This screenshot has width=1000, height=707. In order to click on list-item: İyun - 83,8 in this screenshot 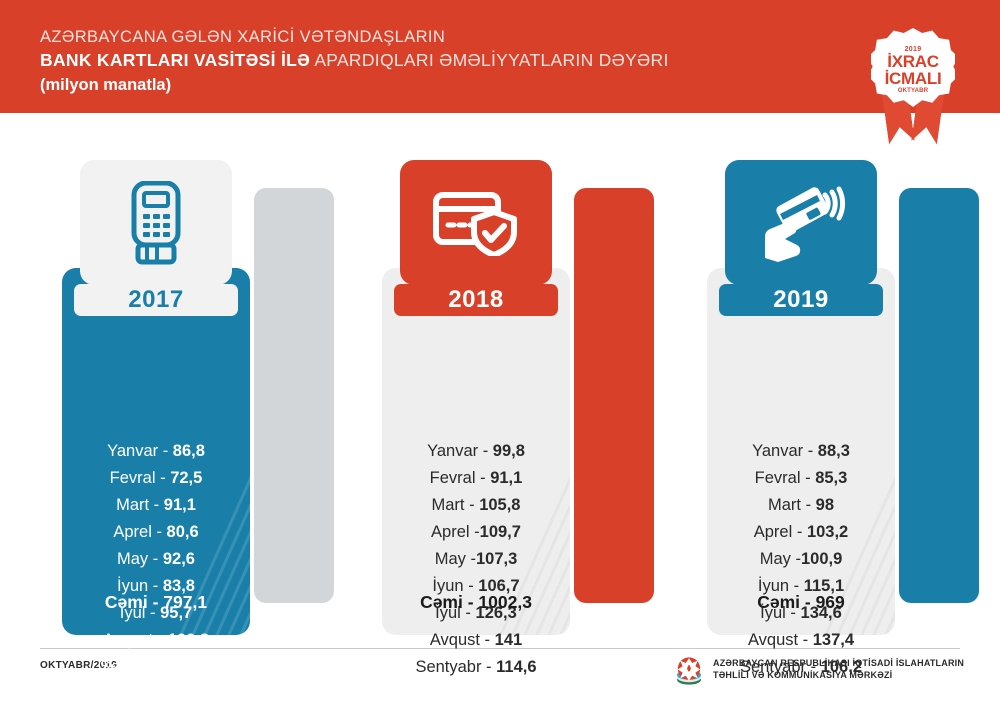, I will do `click(156, 586)`.